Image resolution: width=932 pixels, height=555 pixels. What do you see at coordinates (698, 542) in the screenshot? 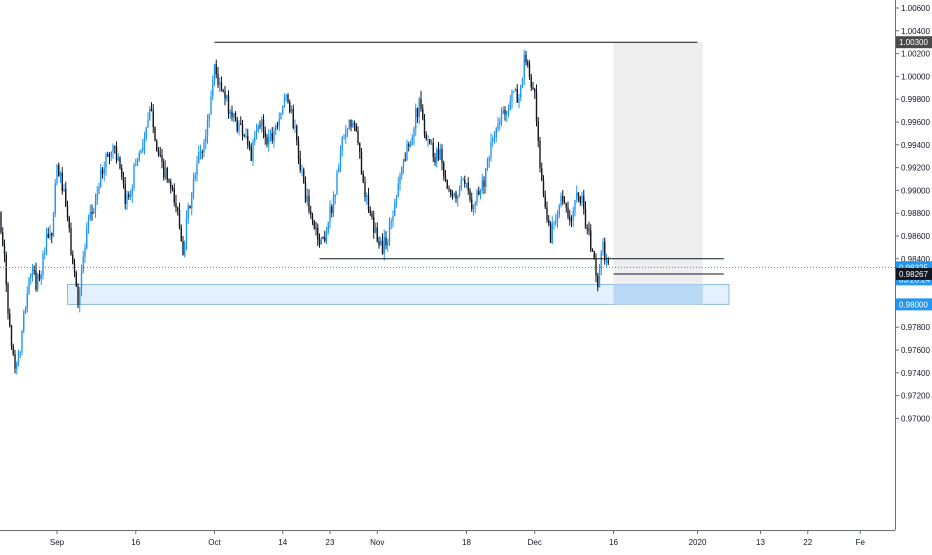
I see `time-tick-label: 2020` at bounding box center [698, 542].